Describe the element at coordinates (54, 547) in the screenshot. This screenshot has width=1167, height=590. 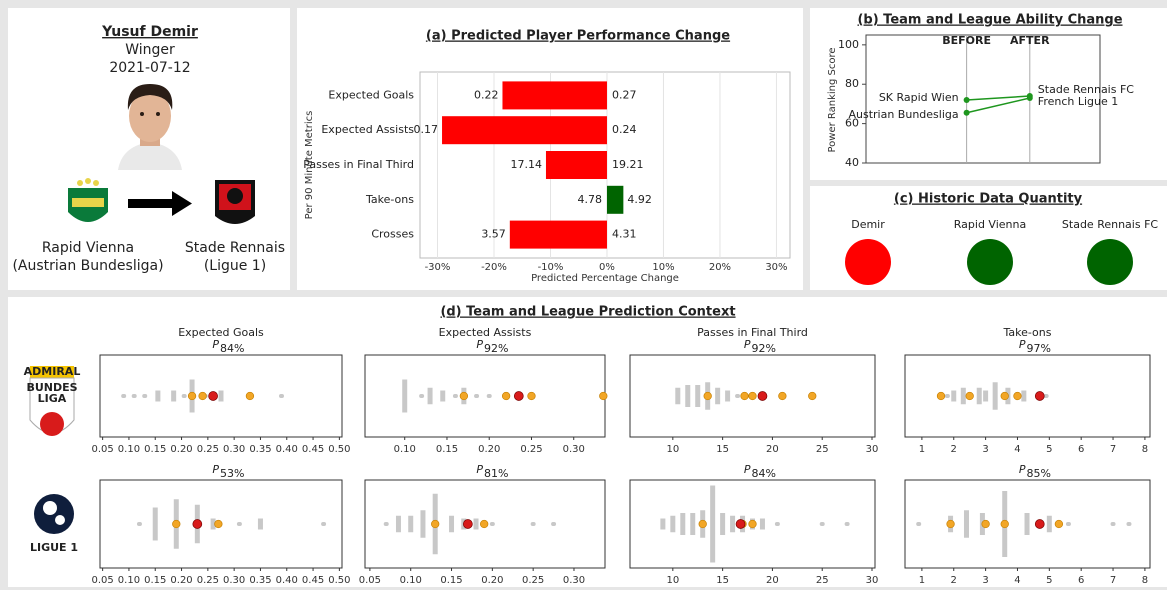
I see `logo-text: LIGUE 1` at that location.